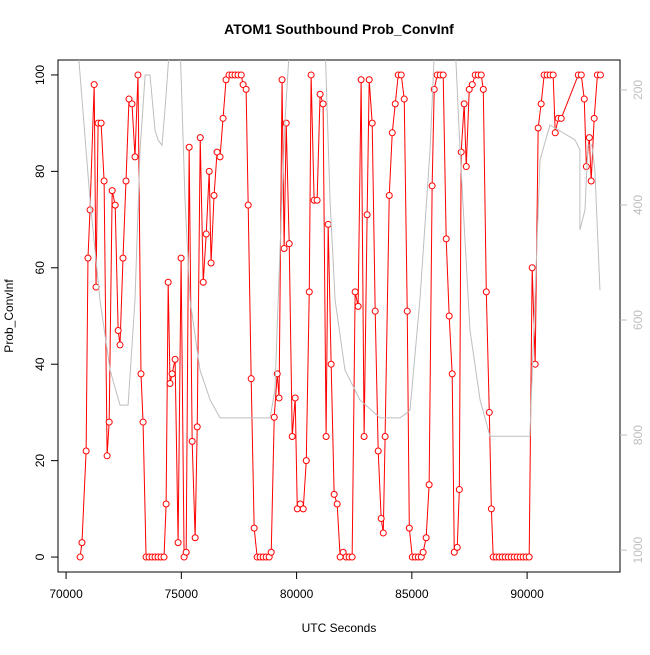 The width and height of the screenshot is (650, 655). I want to click on y-axis-label: Prob_ConvInf, so click(9, 316).